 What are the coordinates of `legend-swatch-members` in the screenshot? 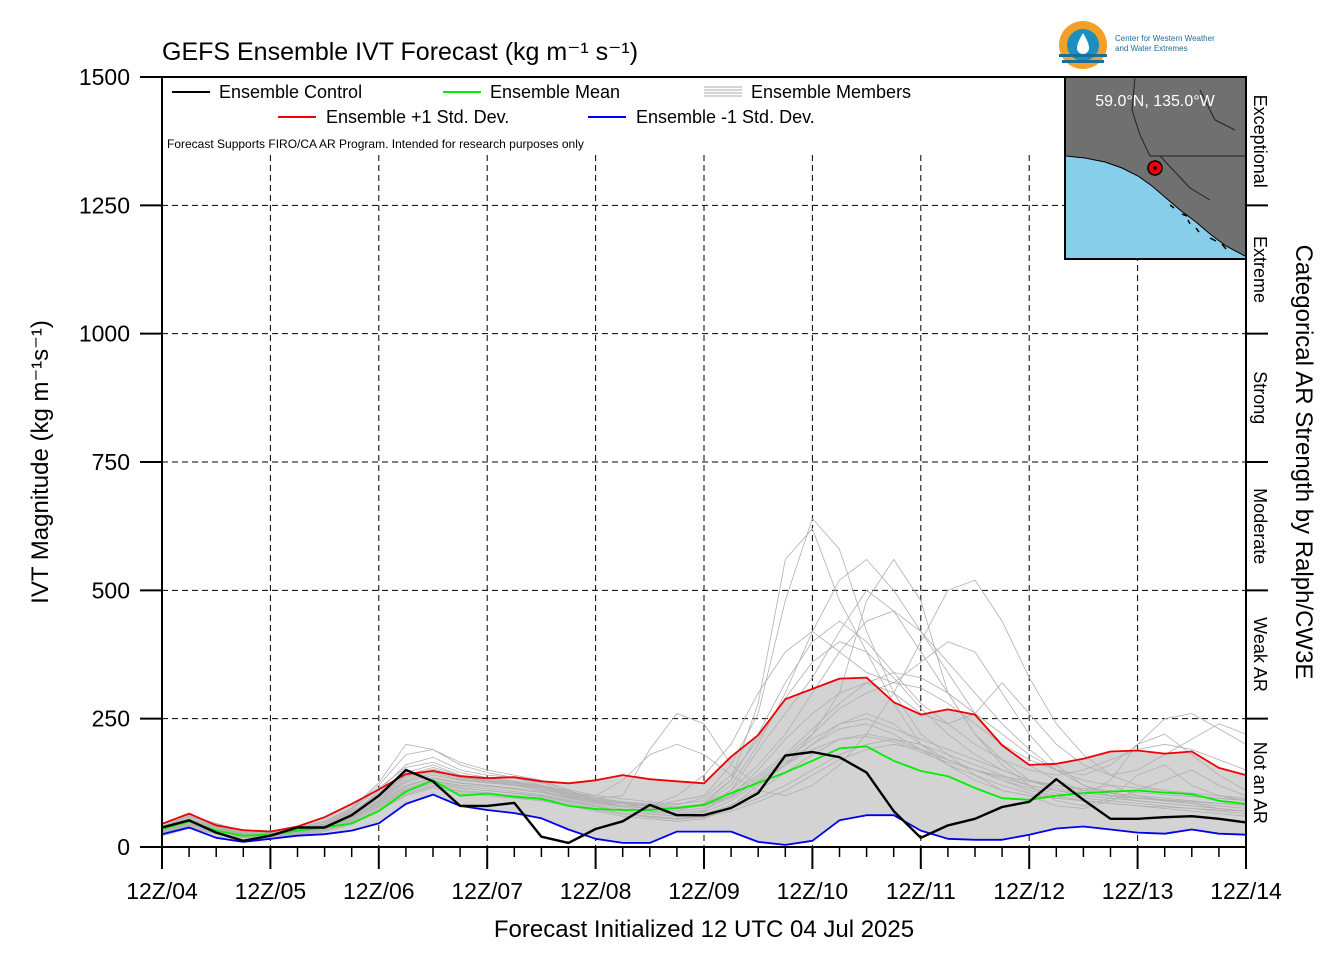 It's located at (723, 91).